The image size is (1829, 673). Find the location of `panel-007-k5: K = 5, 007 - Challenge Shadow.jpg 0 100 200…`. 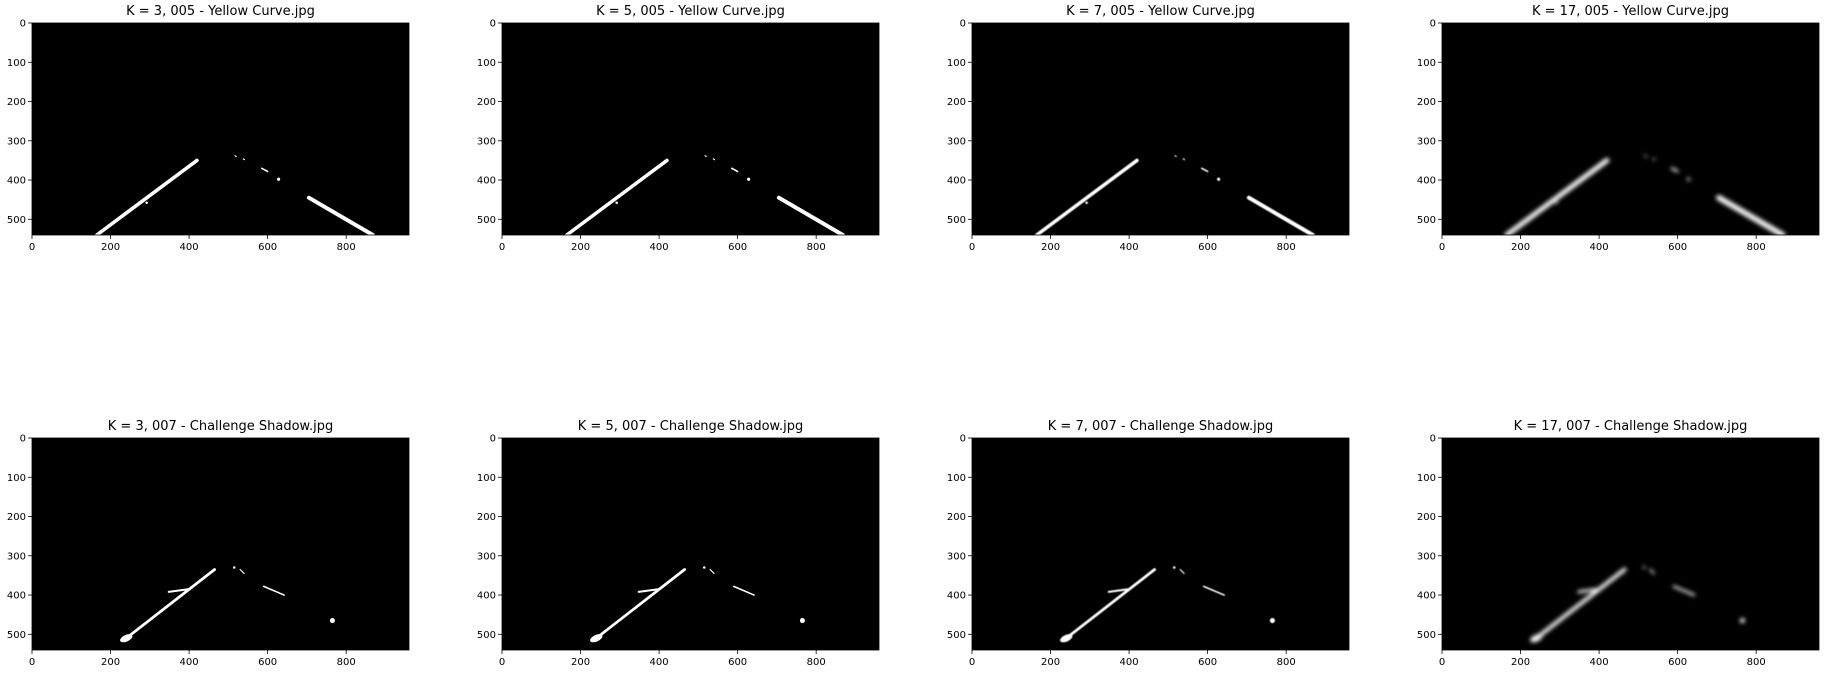

panel-007-k5: K = 5, 007 - Challenge Shadow.jpg 0 100 200… is located at coordinates (690, 541).